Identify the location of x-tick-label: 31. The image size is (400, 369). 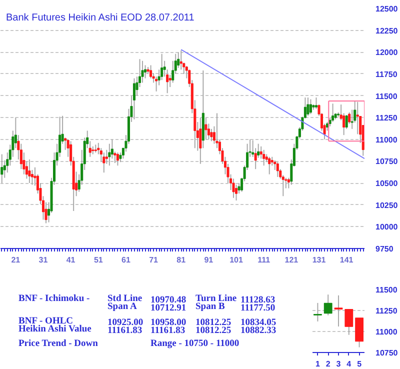
(43, 260).